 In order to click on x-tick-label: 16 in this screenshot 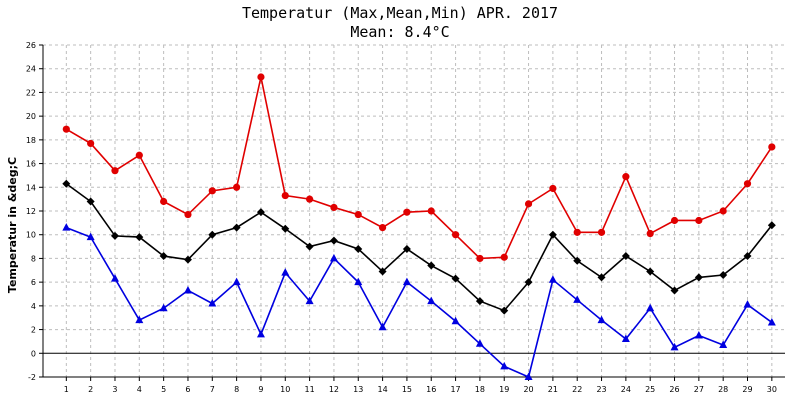, I will do `click(431, 389)`.